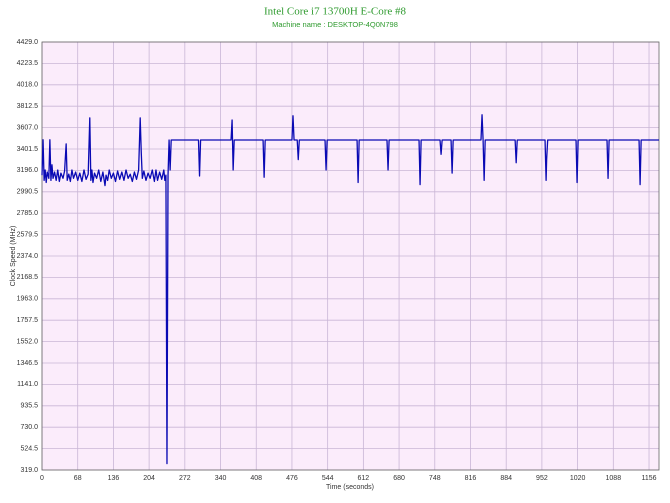 The image size is (670, 503). What do you see at coordinates (29, 427) in the screenshot?
I see `y-tick-label: 730.0` at bounding box center [29, 427].